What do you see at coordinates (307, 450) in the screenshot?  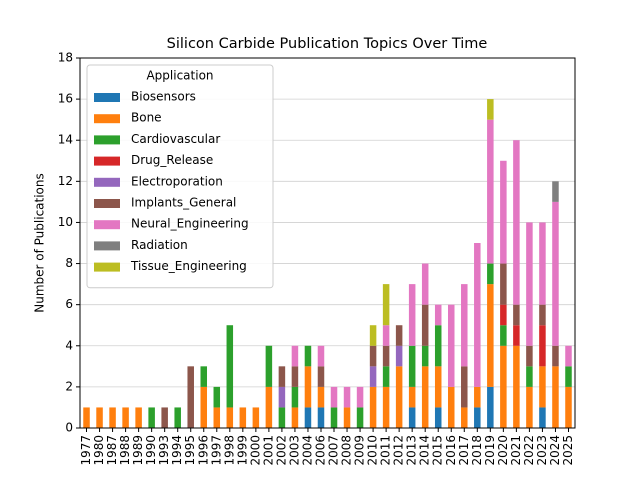 I see `x-tick-label: 2004` at bounding box center [307, 450].